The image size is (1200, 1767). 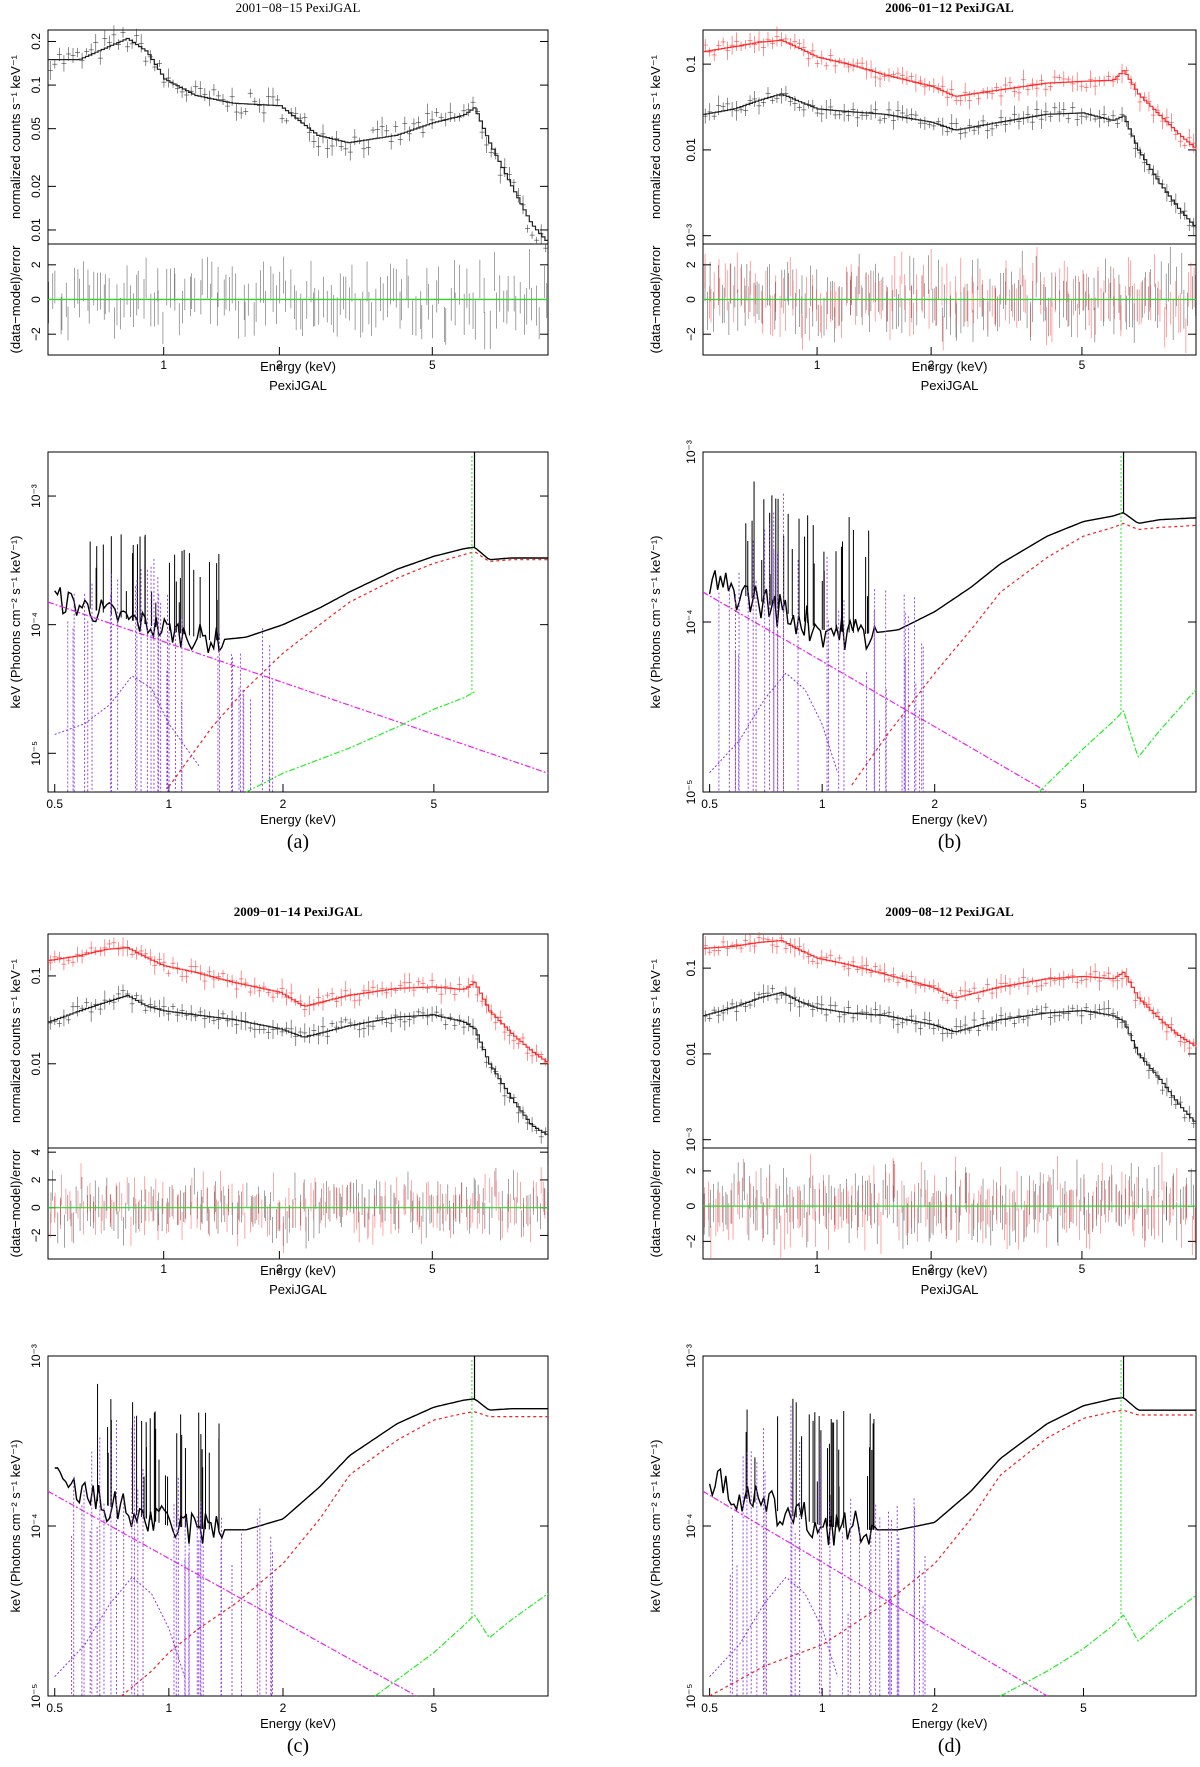 I want to click on y-tick-label: 0.05, so click(x=36, y=129).